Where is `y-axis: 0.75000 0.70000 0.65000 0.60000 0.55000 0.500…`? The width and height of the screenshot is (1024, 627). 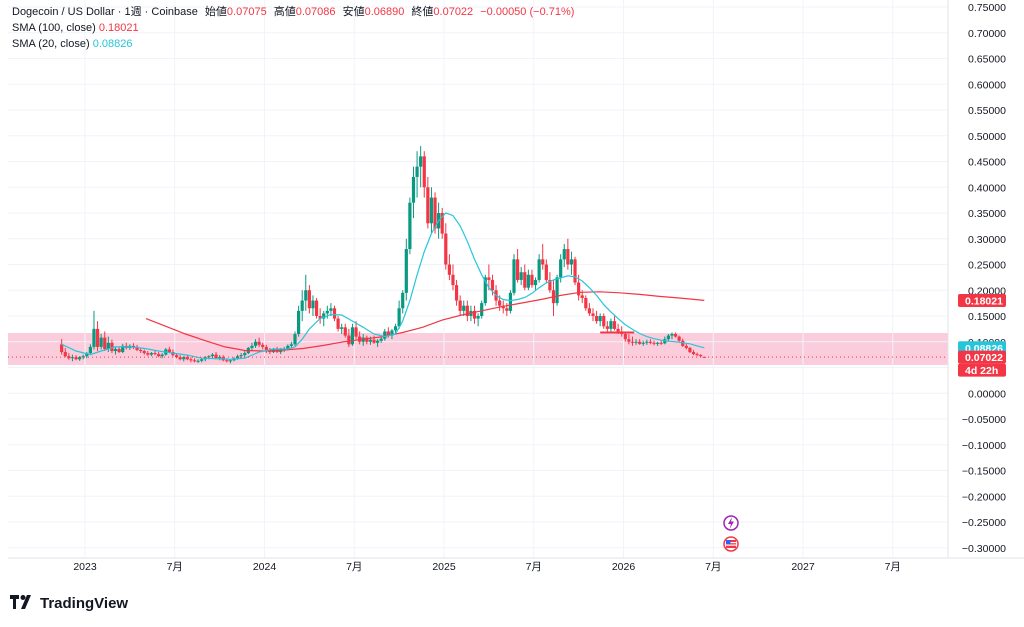 y-axis: 0.75000 0.70000 0.65000 0.60000 0.55000 0.500… is located at coordinates (984, 278).